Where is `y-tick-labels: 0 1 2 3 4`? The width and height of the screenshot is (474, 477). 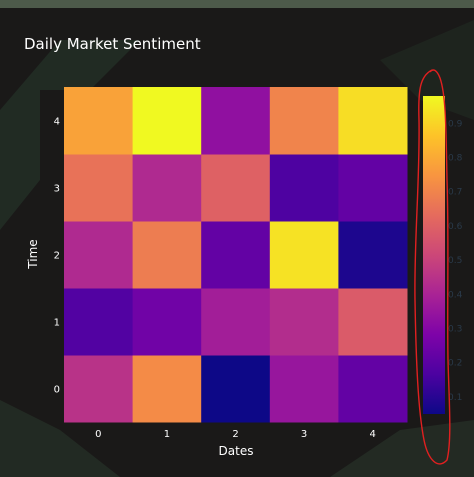 y-tick-labels: 0 1 2 3 4 is located at coordinates (57, 256).